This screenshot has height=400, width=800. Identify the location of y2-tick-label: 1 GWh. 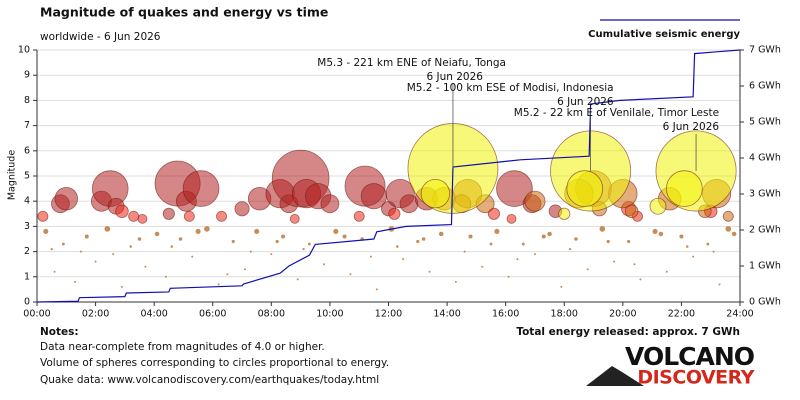
(765, 266).